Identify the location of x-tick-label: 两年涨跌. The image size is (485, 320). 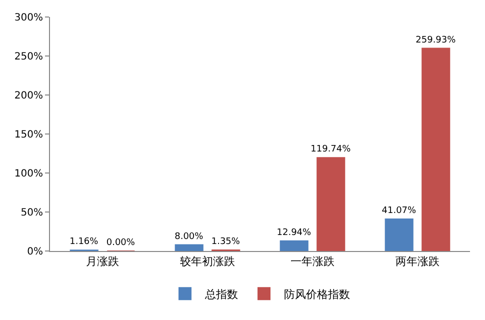
(418, 261).